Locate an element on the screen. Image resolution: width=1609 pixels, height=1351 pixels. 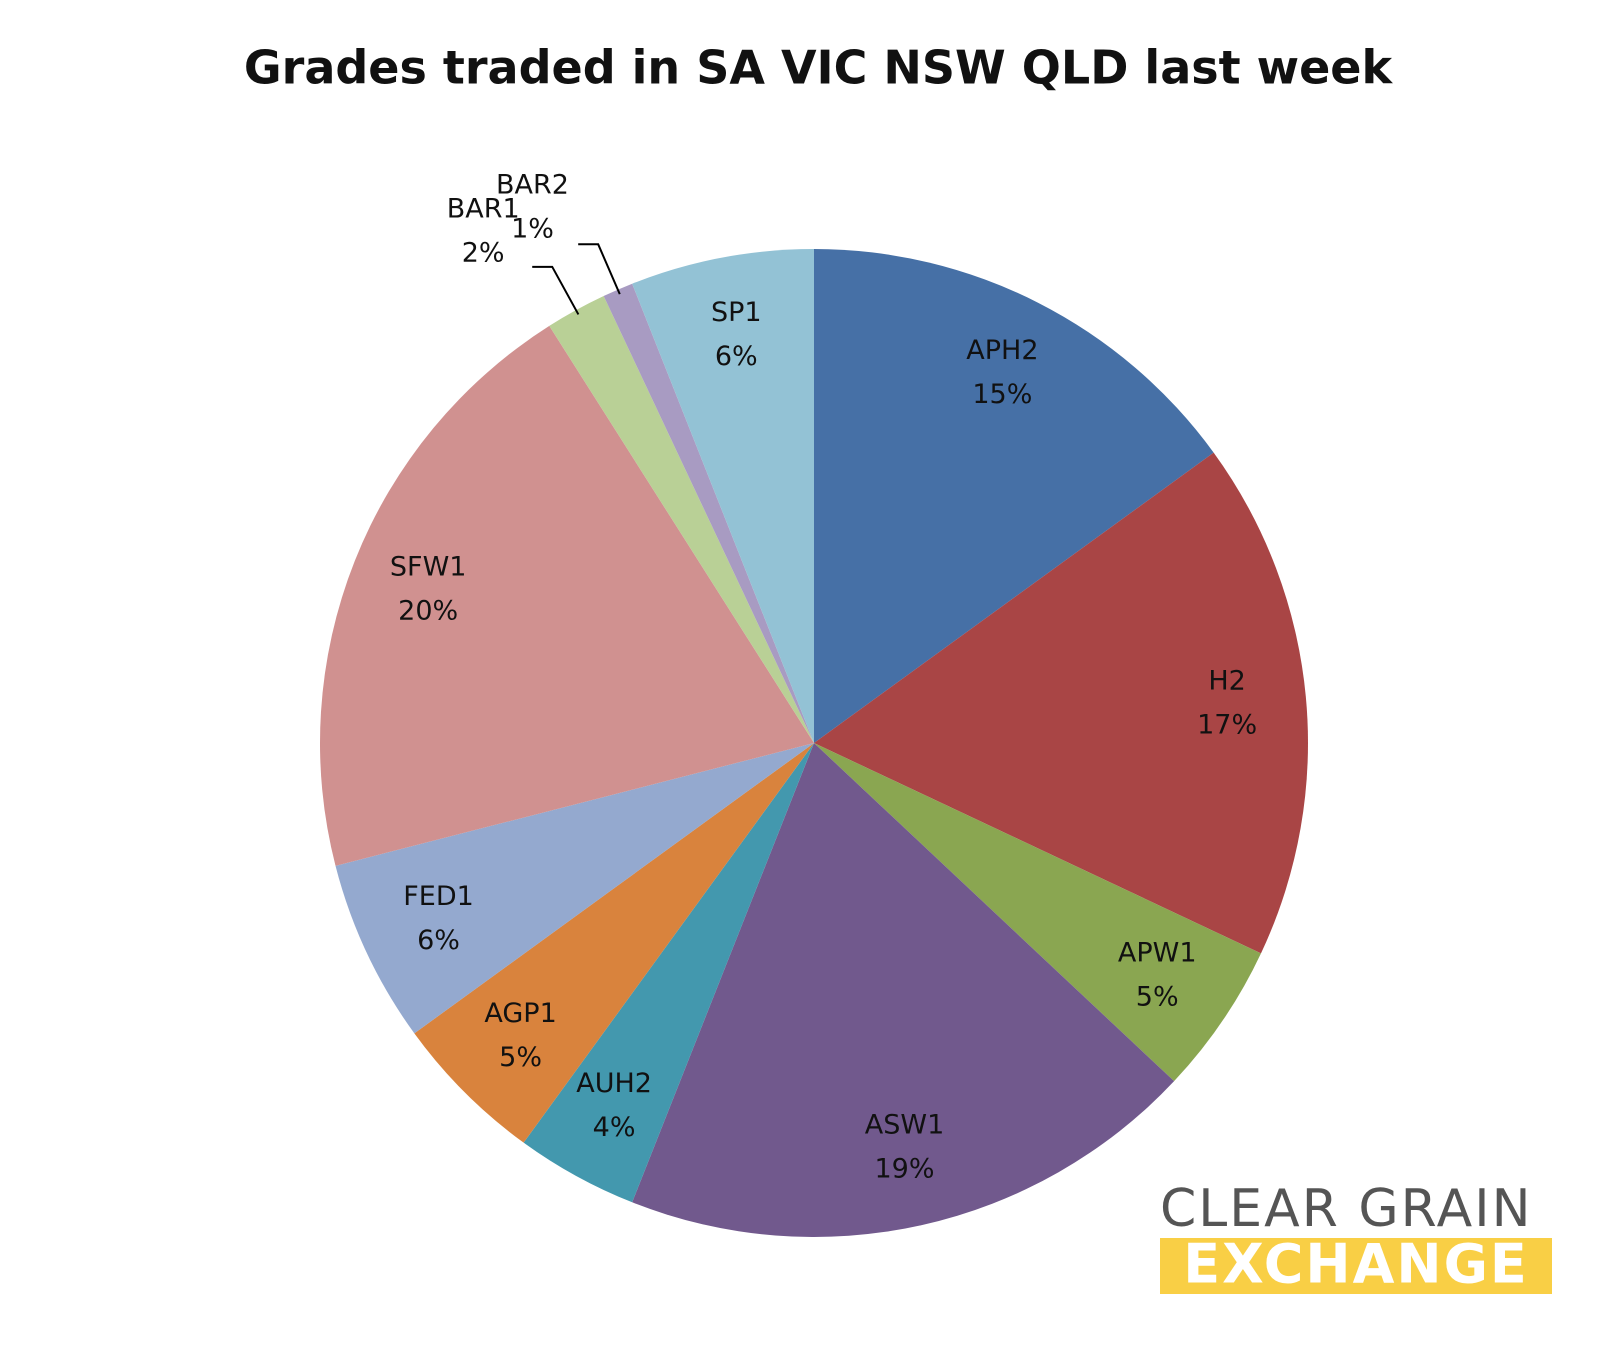
slice-value-label: 19% is located at coordinates (905, 1168).